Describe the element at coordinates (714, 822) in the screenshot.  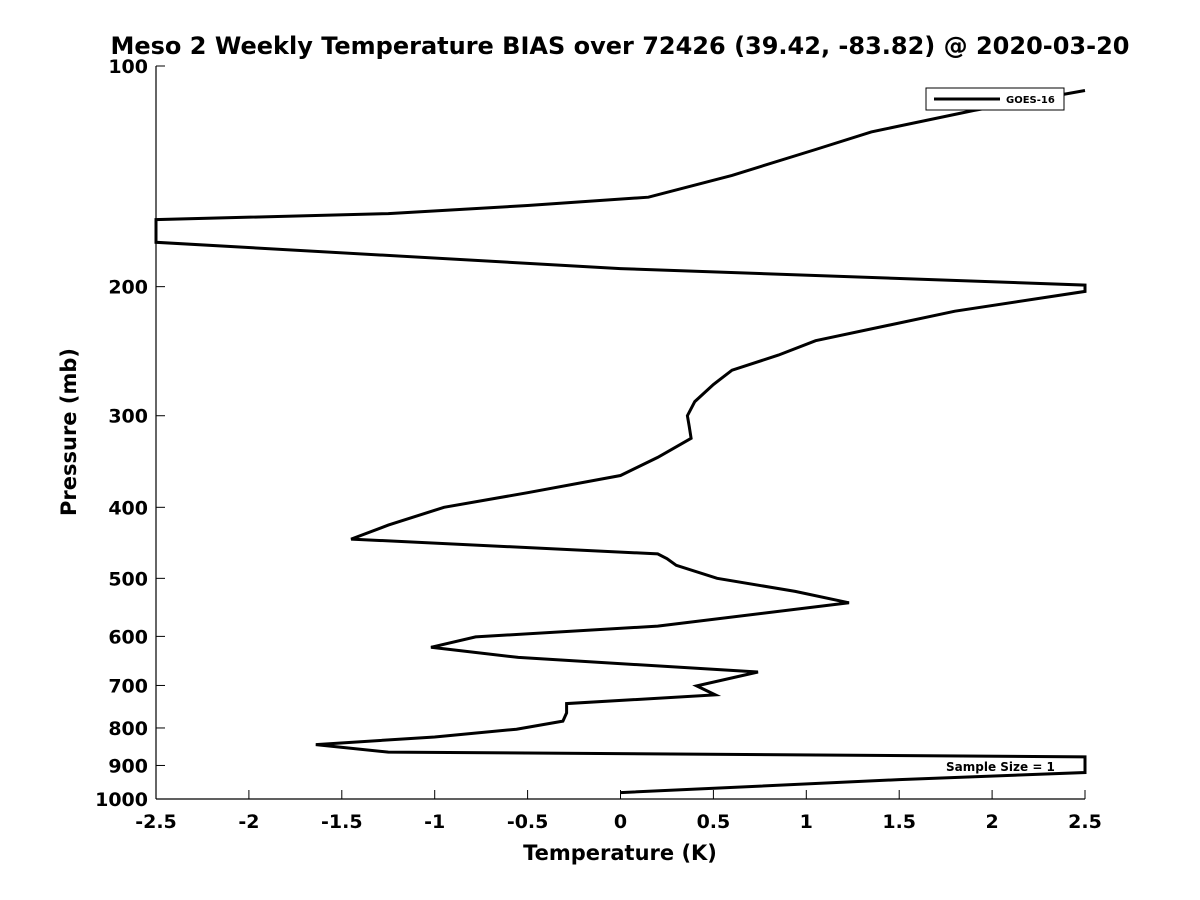
I see `x-tick-label: 0.5` at that location.